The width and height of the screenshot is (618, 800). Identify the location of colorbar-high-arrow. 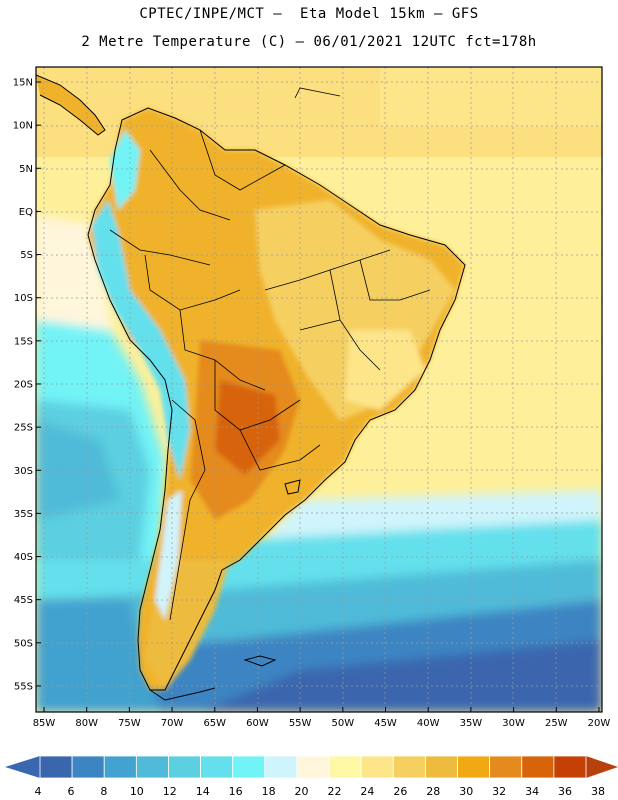
(602, 767).